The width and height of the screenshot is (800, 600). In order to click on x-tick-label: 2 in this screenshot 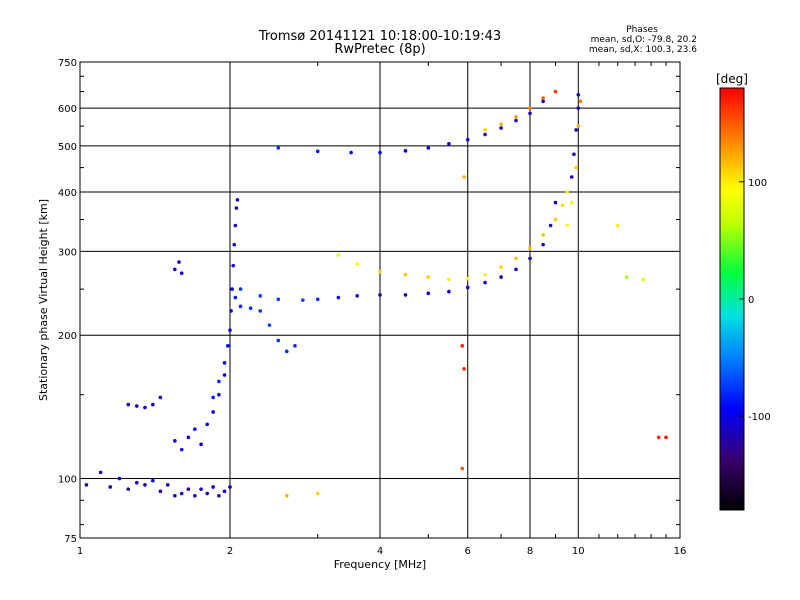, I will do `click(230, 551)`.